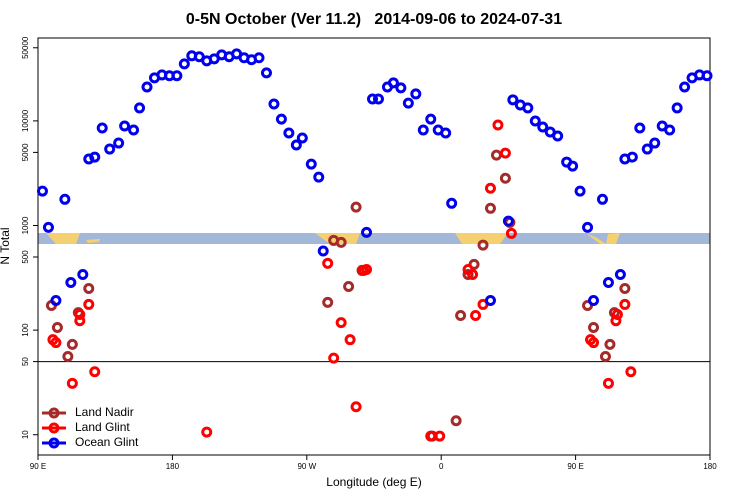  What do you see at coordinates (25, 361) in the screenshot?
I see `y-tick-label: 50` at bounding box center [25, 361].